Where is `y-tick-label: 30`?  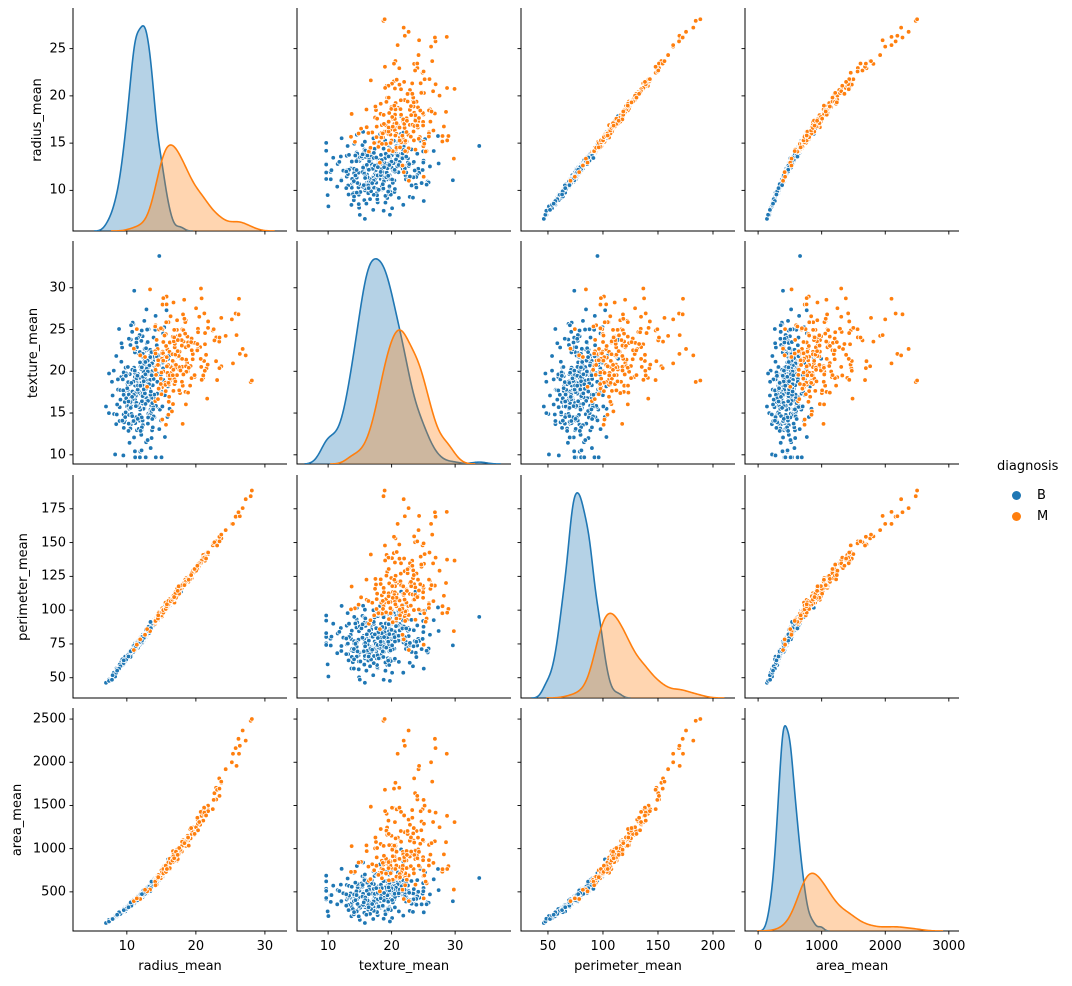 y-tick-label: 30 is located at coordinates (57, 288).